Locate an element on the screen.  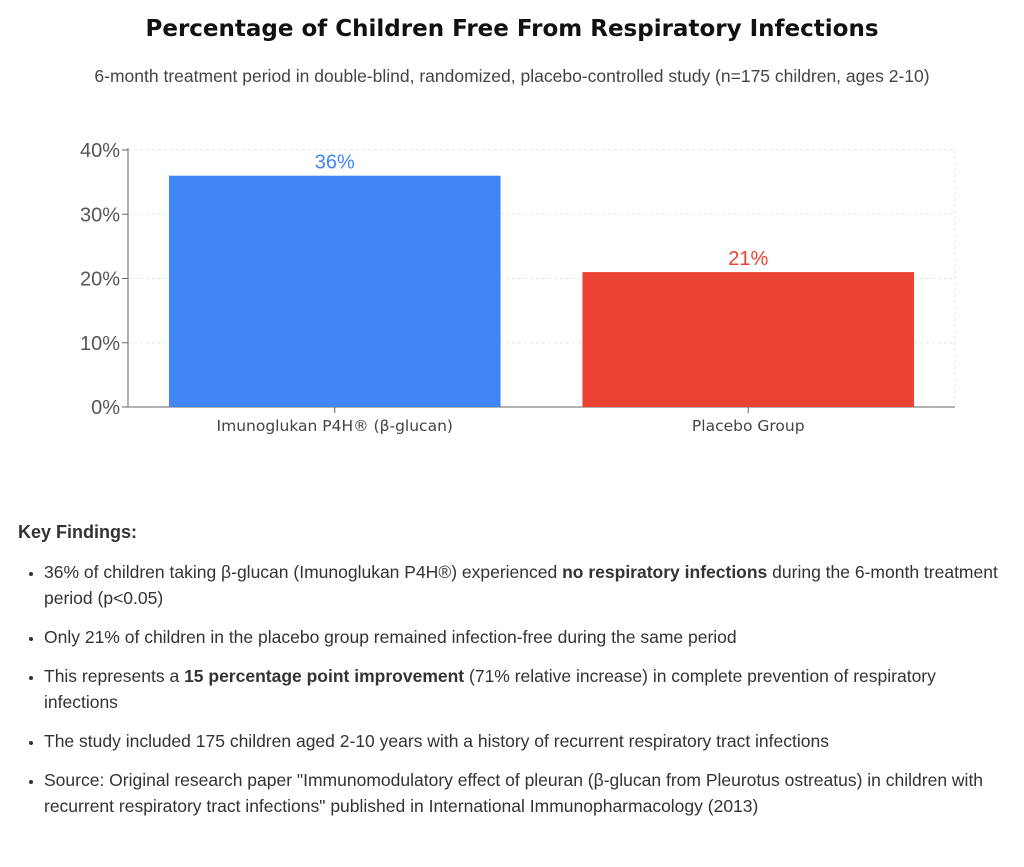
data-label: 21% is located at coordinates (748, 259).